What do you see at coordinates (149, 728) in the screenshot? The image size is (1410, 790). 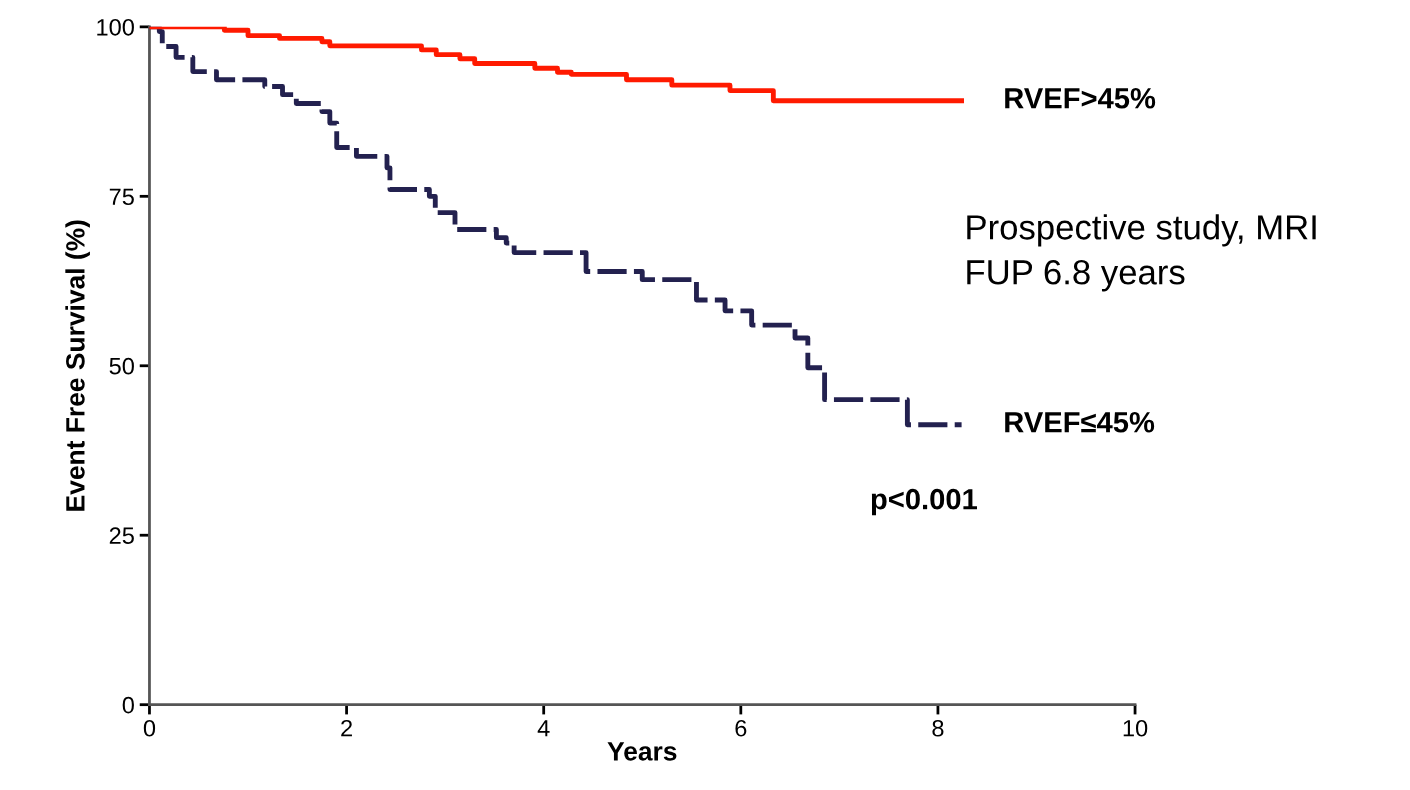 I see `x-tick-label: 0` at bounding box center [149, 728].